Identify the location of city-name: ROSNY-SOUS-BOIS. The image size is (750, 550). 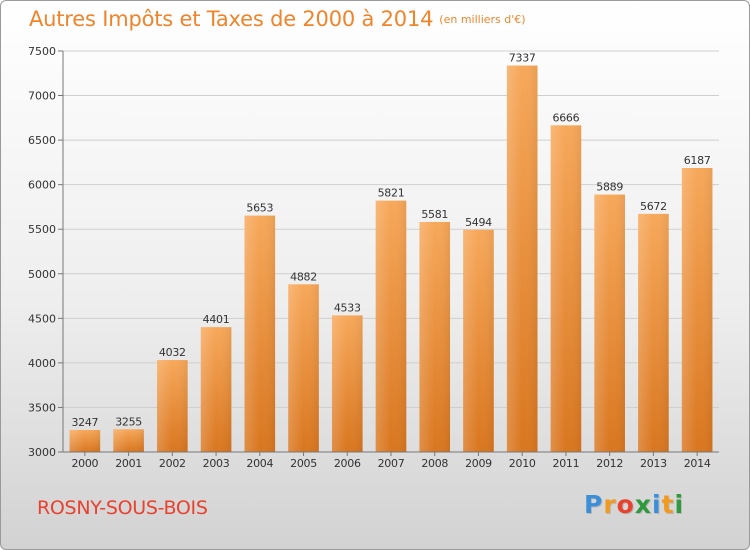
(122, 508).